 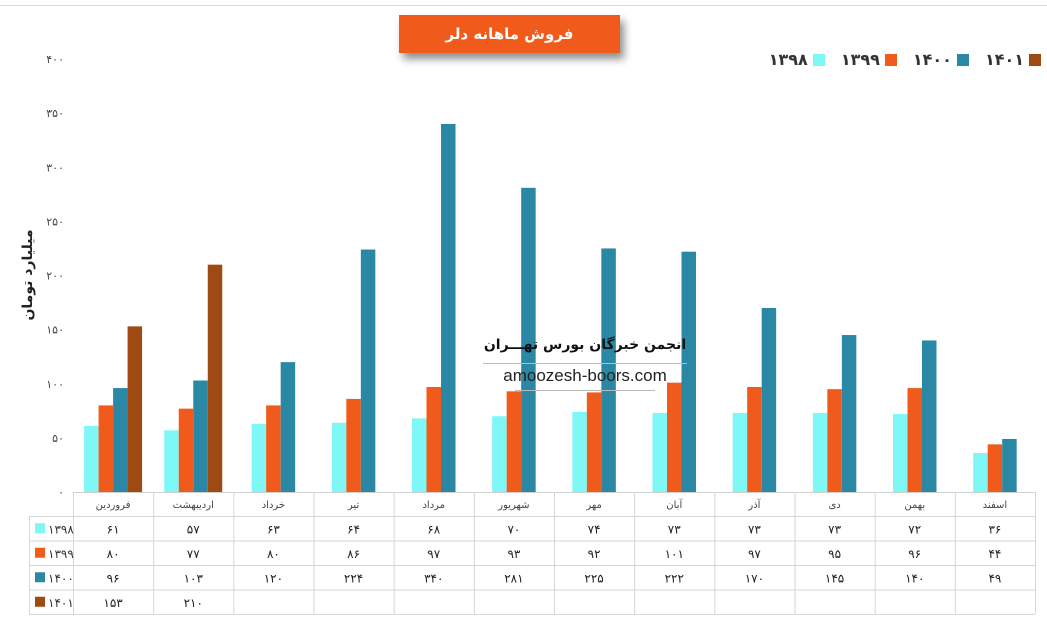 What do you see at coordinates (55, 113) in the screenshot?
I see `y-tick-label: ۳۵۰` at bounding box center [55, 113].